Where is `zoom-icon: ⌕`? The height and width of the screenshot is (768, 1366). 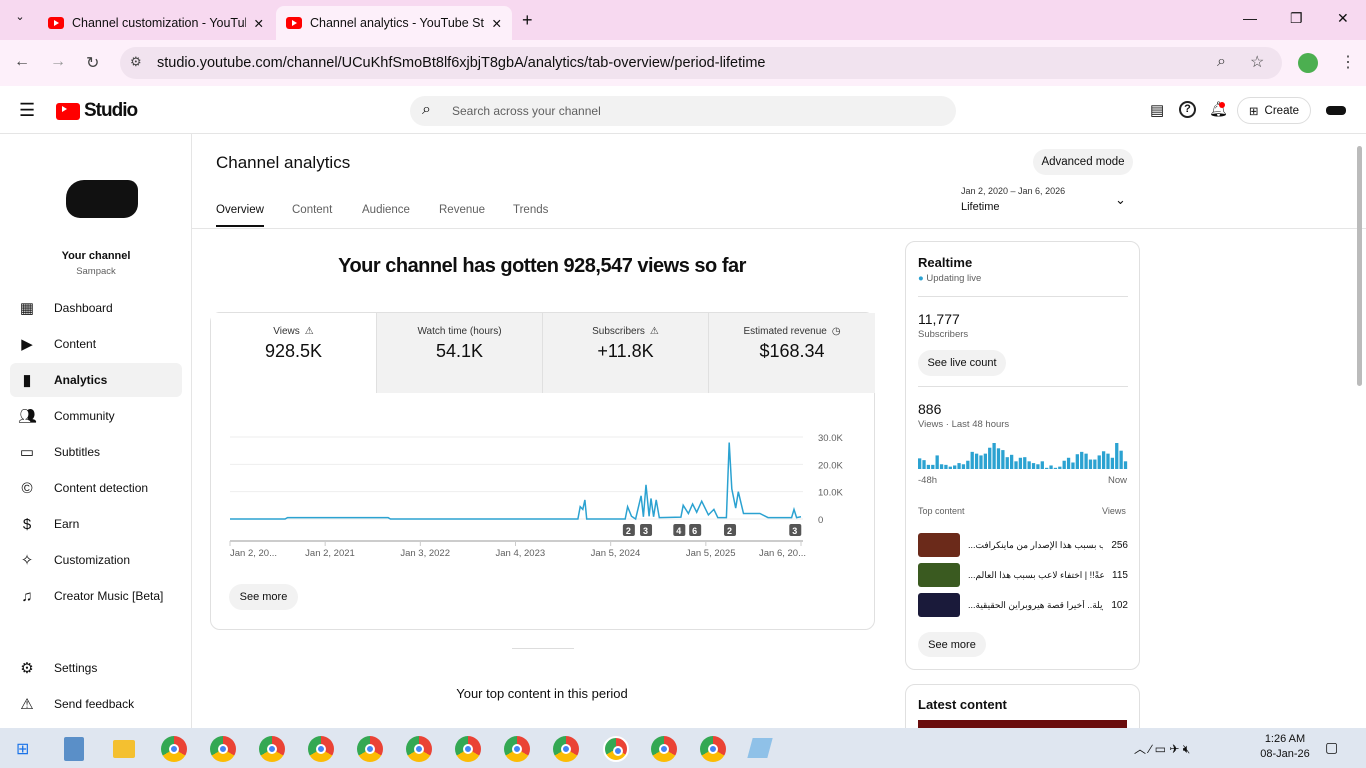 zoom-icon: ⌕ is located at coordinates (1221, 61).